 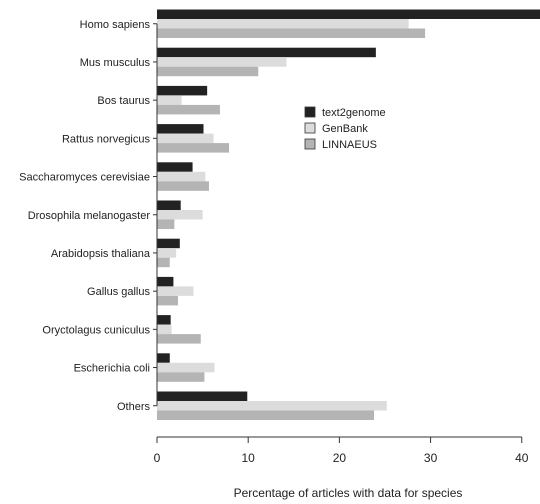 What do you see at coordinates (169, 205) in the screenshot?
I see `bar-text2genome-drosophila-melanogaster` at bounding box center [169, 205].